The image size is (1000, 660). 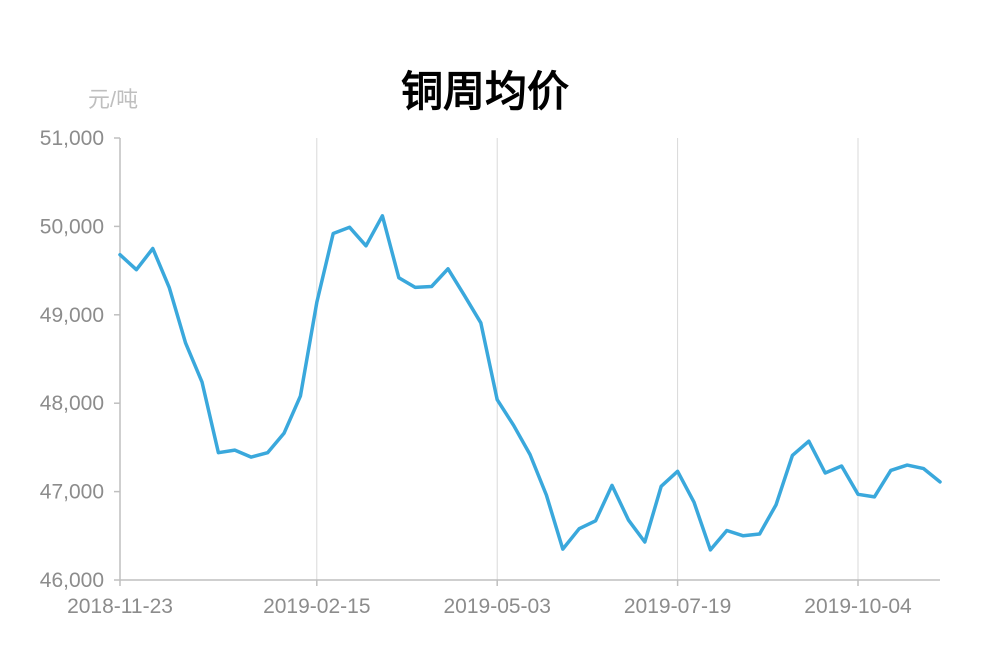 I want to click on chart-title: 铜周均价, so click(x=484, y=91).